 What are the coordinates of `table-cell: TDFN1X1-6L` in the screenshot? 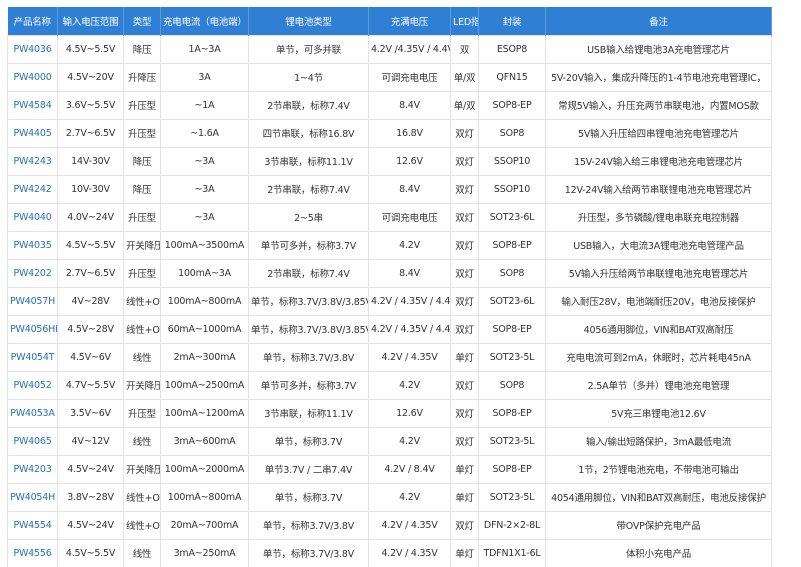 It's located at (512, 552).